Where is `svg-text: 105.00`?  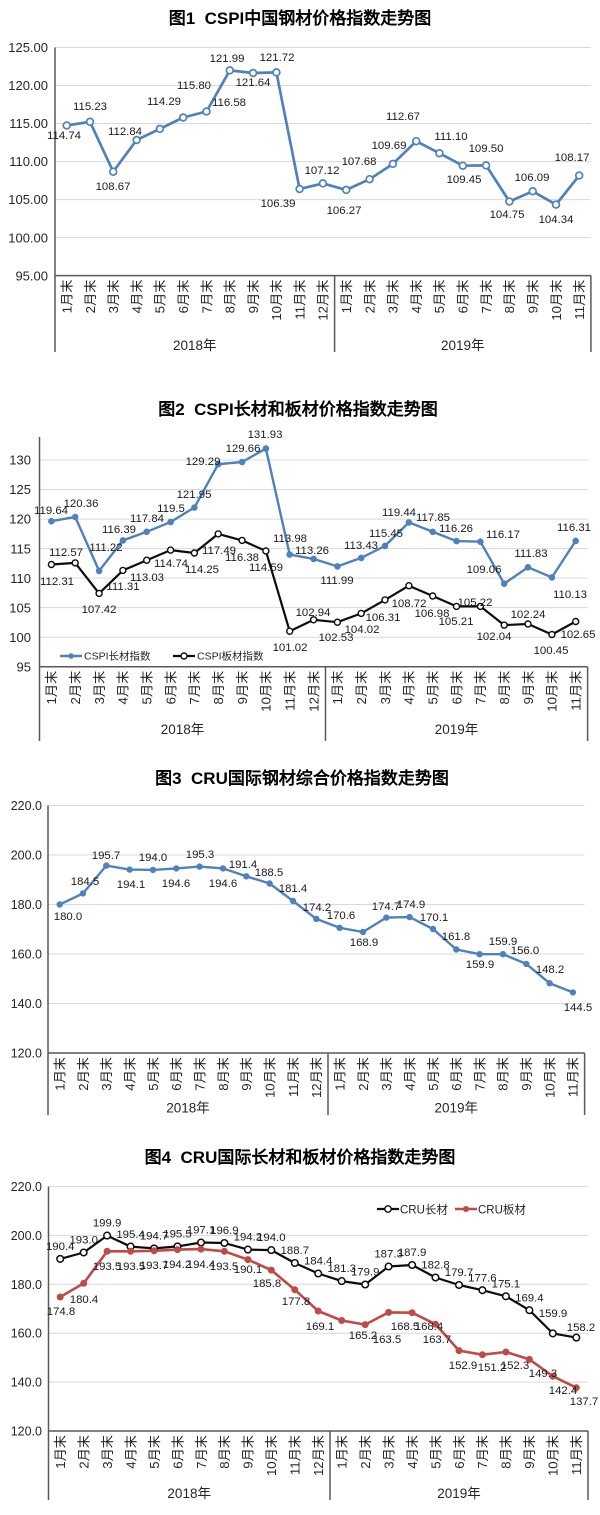 svg-text: 105.00 is located at coordinates (28, 199).